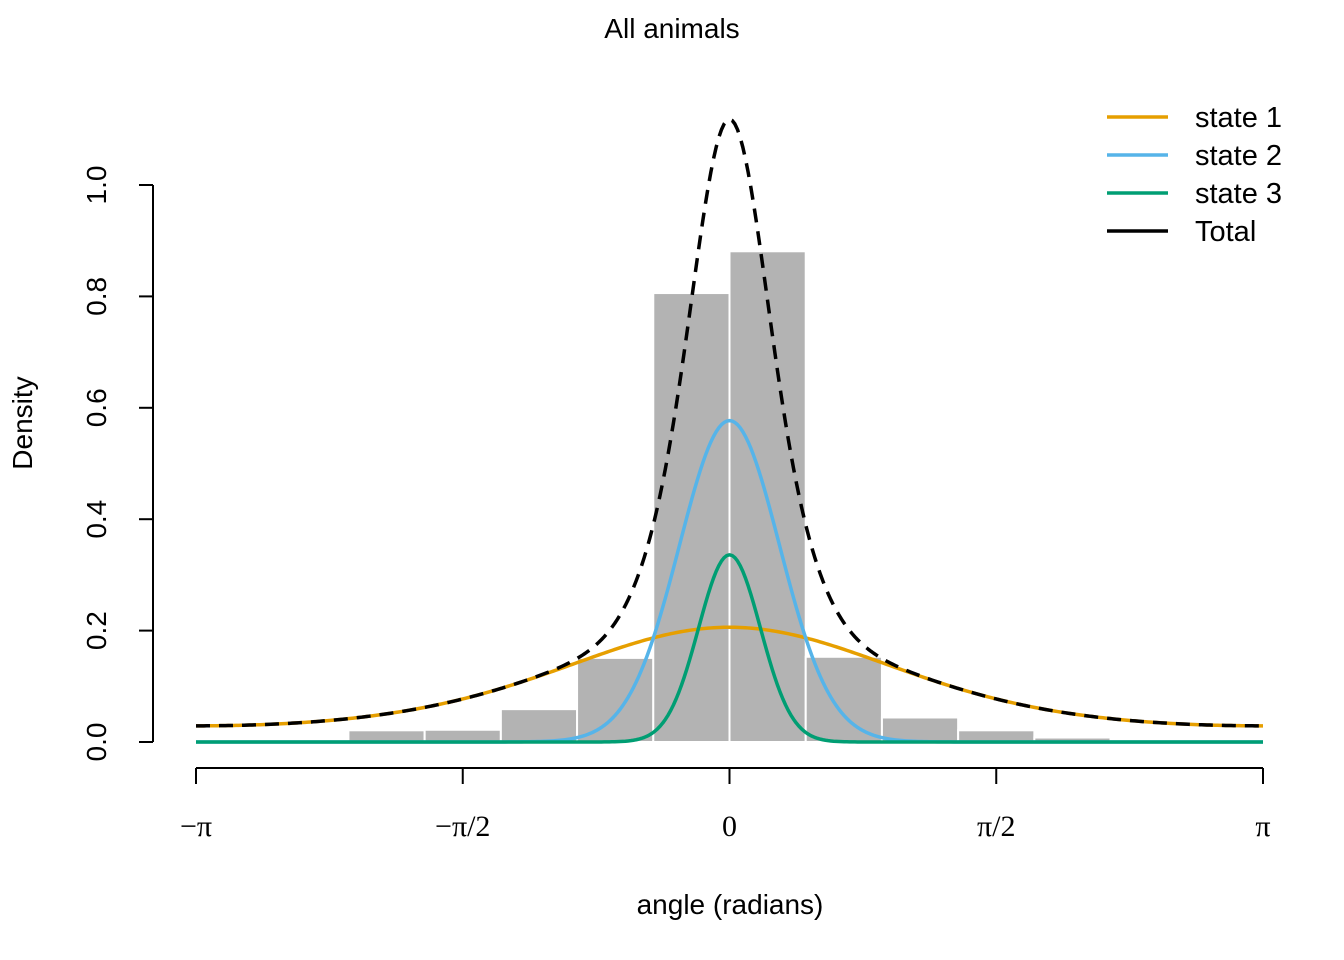 The height and width of the screenshot is (960, 1344). I want to click on legend-label: state 3, so click(1238, 194).